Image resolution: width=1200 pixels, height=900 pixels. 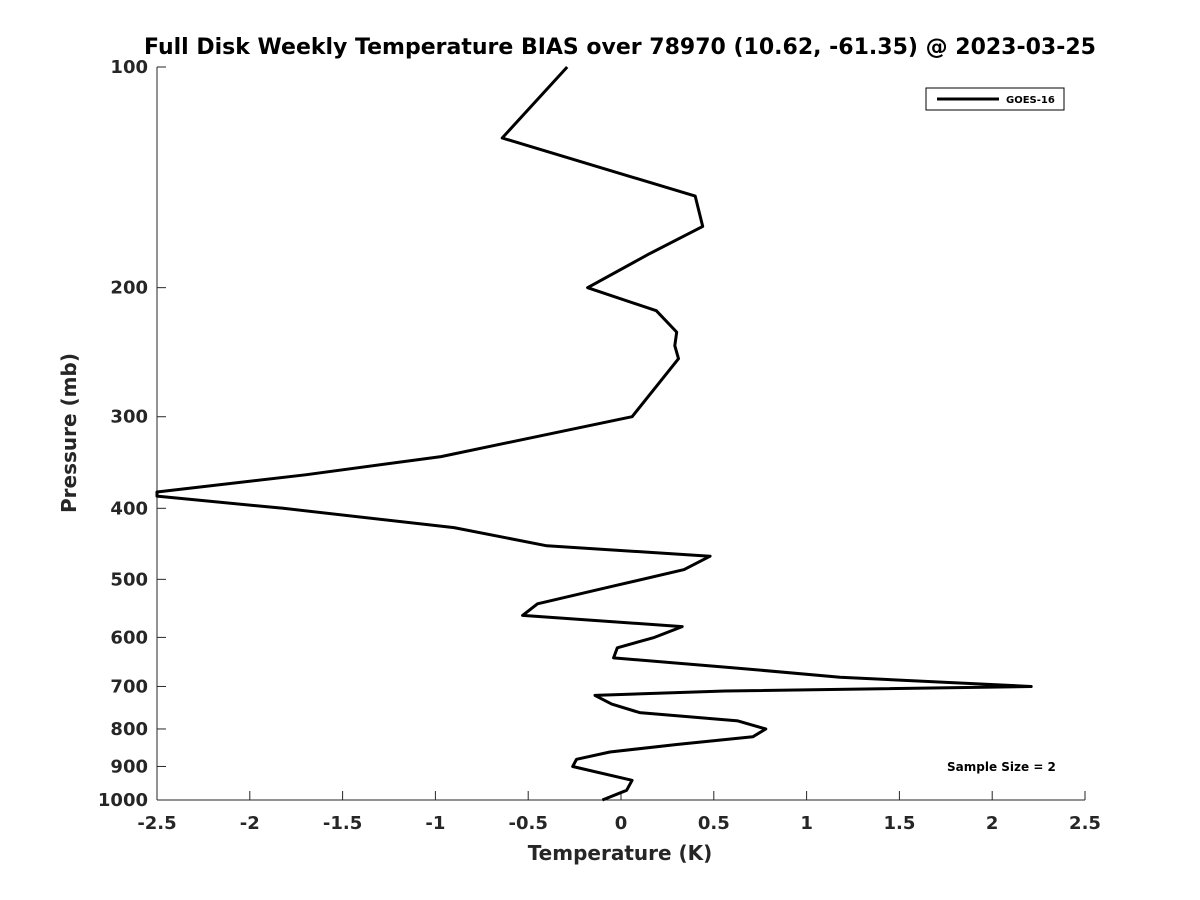 I want to click on x-tick-label: -1, so click(x=435, y=823).